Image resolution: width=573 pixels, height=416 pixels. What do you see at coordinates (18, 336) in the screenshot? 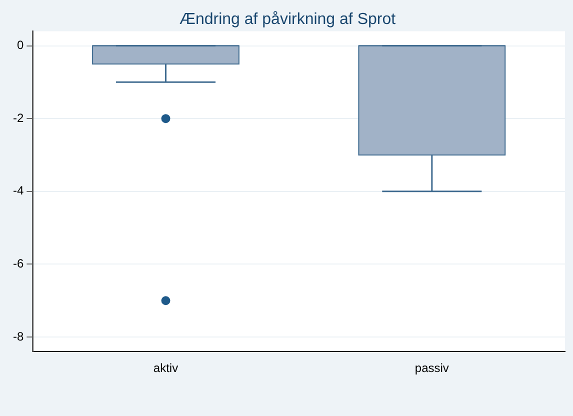
I see `y-tick-label: -8` at bounding box center [18, 336].